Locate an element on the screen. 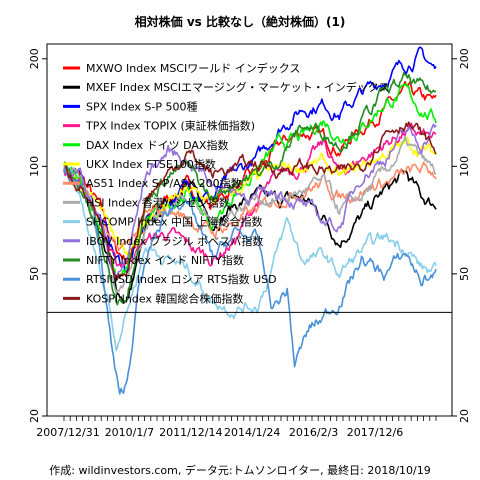 This screenshot has height=480, width=480. legend-label: MXEF Index MSCIエマージング・マーケット・インデックス is located at coordinates (237, 87).